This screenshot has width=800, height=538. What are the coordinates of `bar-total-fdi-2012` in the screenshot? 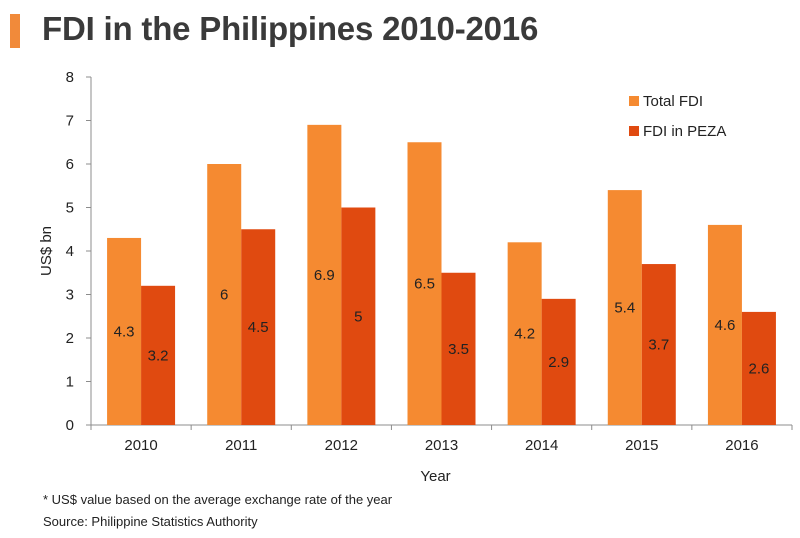 It's located at (324, 274).